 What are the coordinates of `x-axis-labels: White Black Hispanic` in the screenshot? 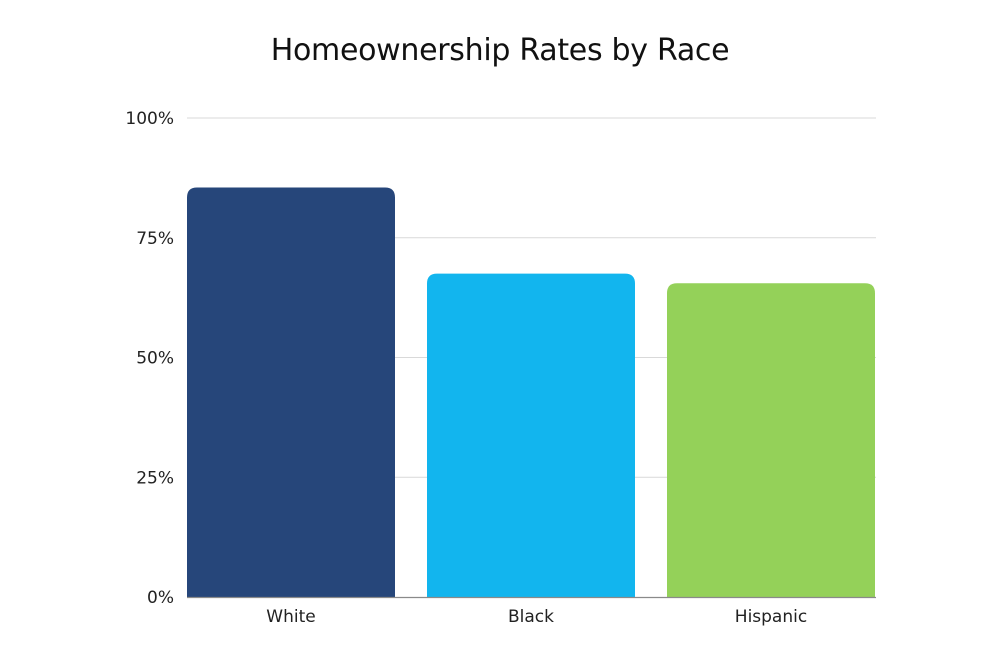 It's located at (536, 617).